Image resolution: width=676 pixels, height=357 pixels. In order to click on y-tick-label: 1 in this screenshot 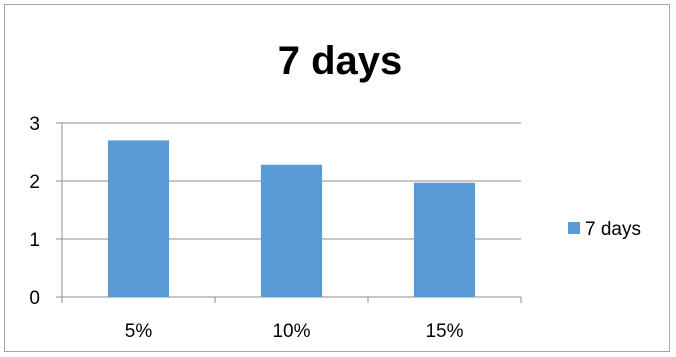, I will do `click(34, 240)`.